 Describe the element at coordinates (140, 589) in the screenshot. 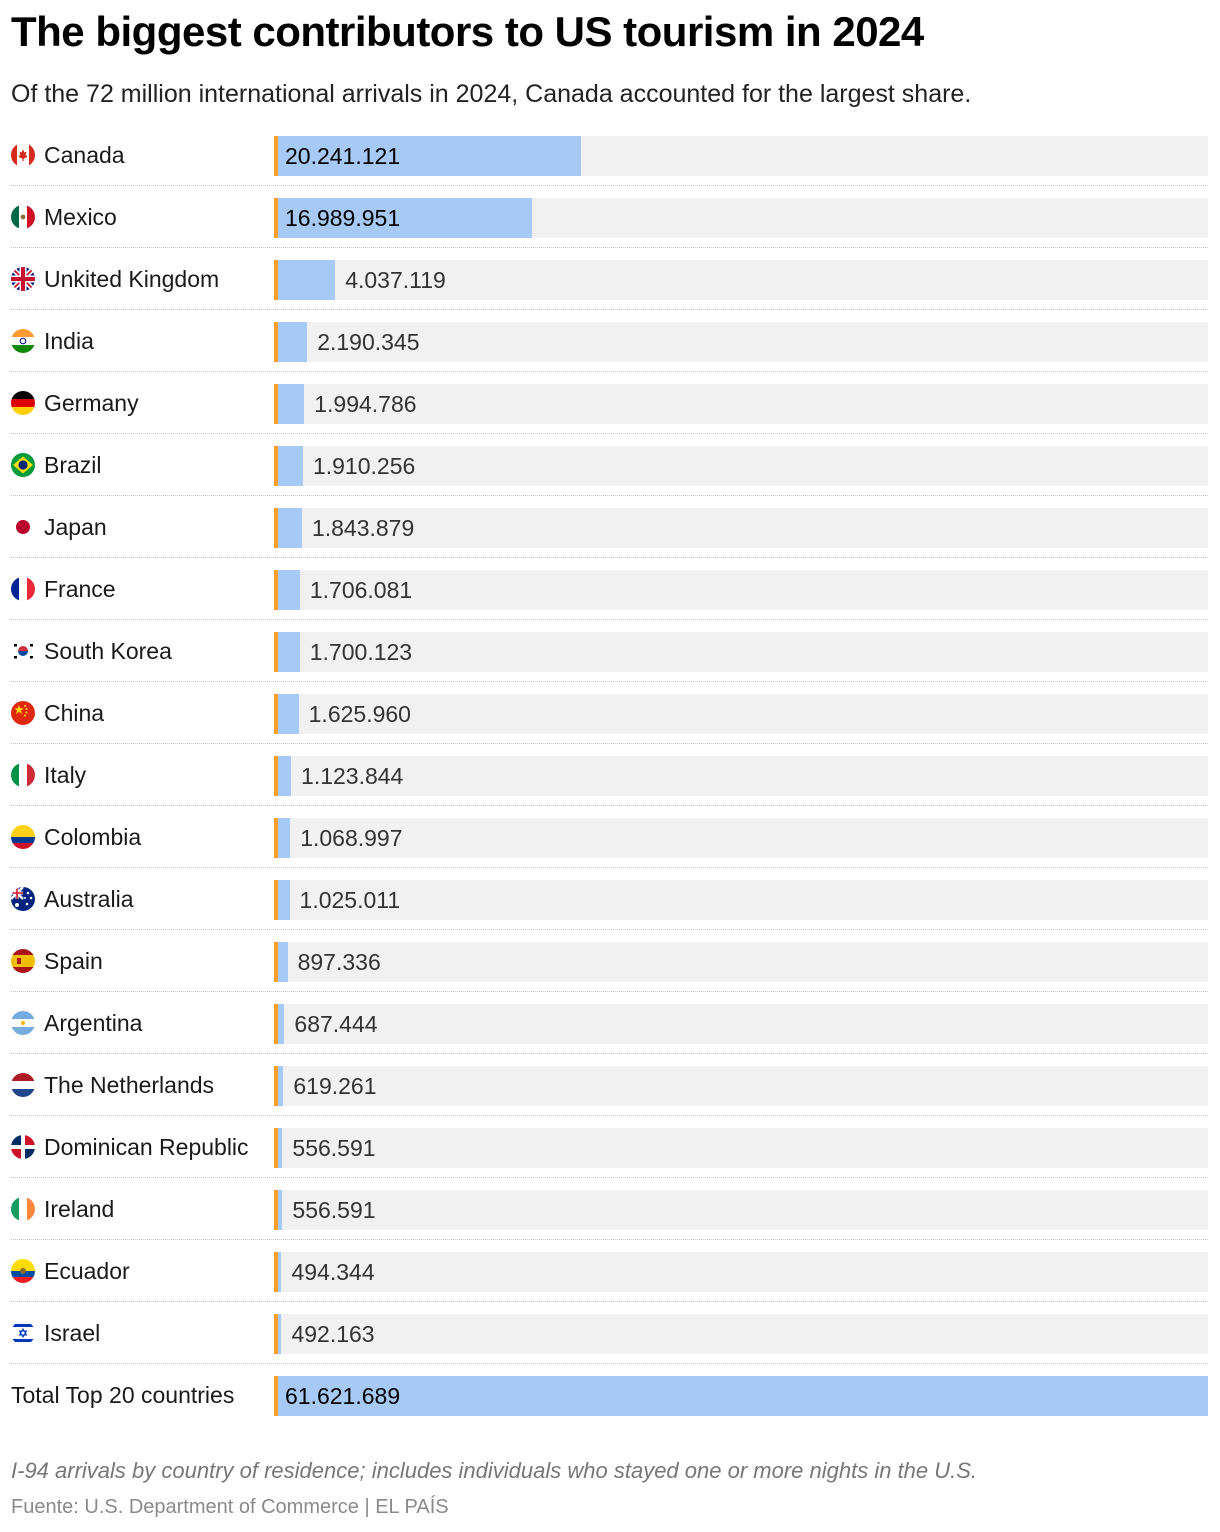

I see `category-label-cell: France` at that location.